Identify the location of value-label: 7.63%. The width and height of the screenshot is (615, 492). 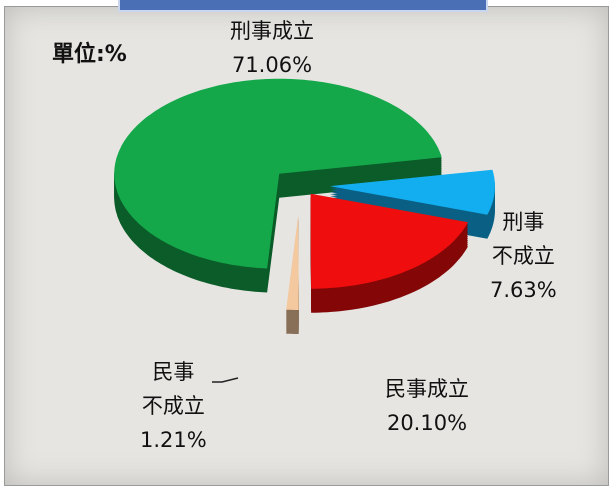
(523, 290).